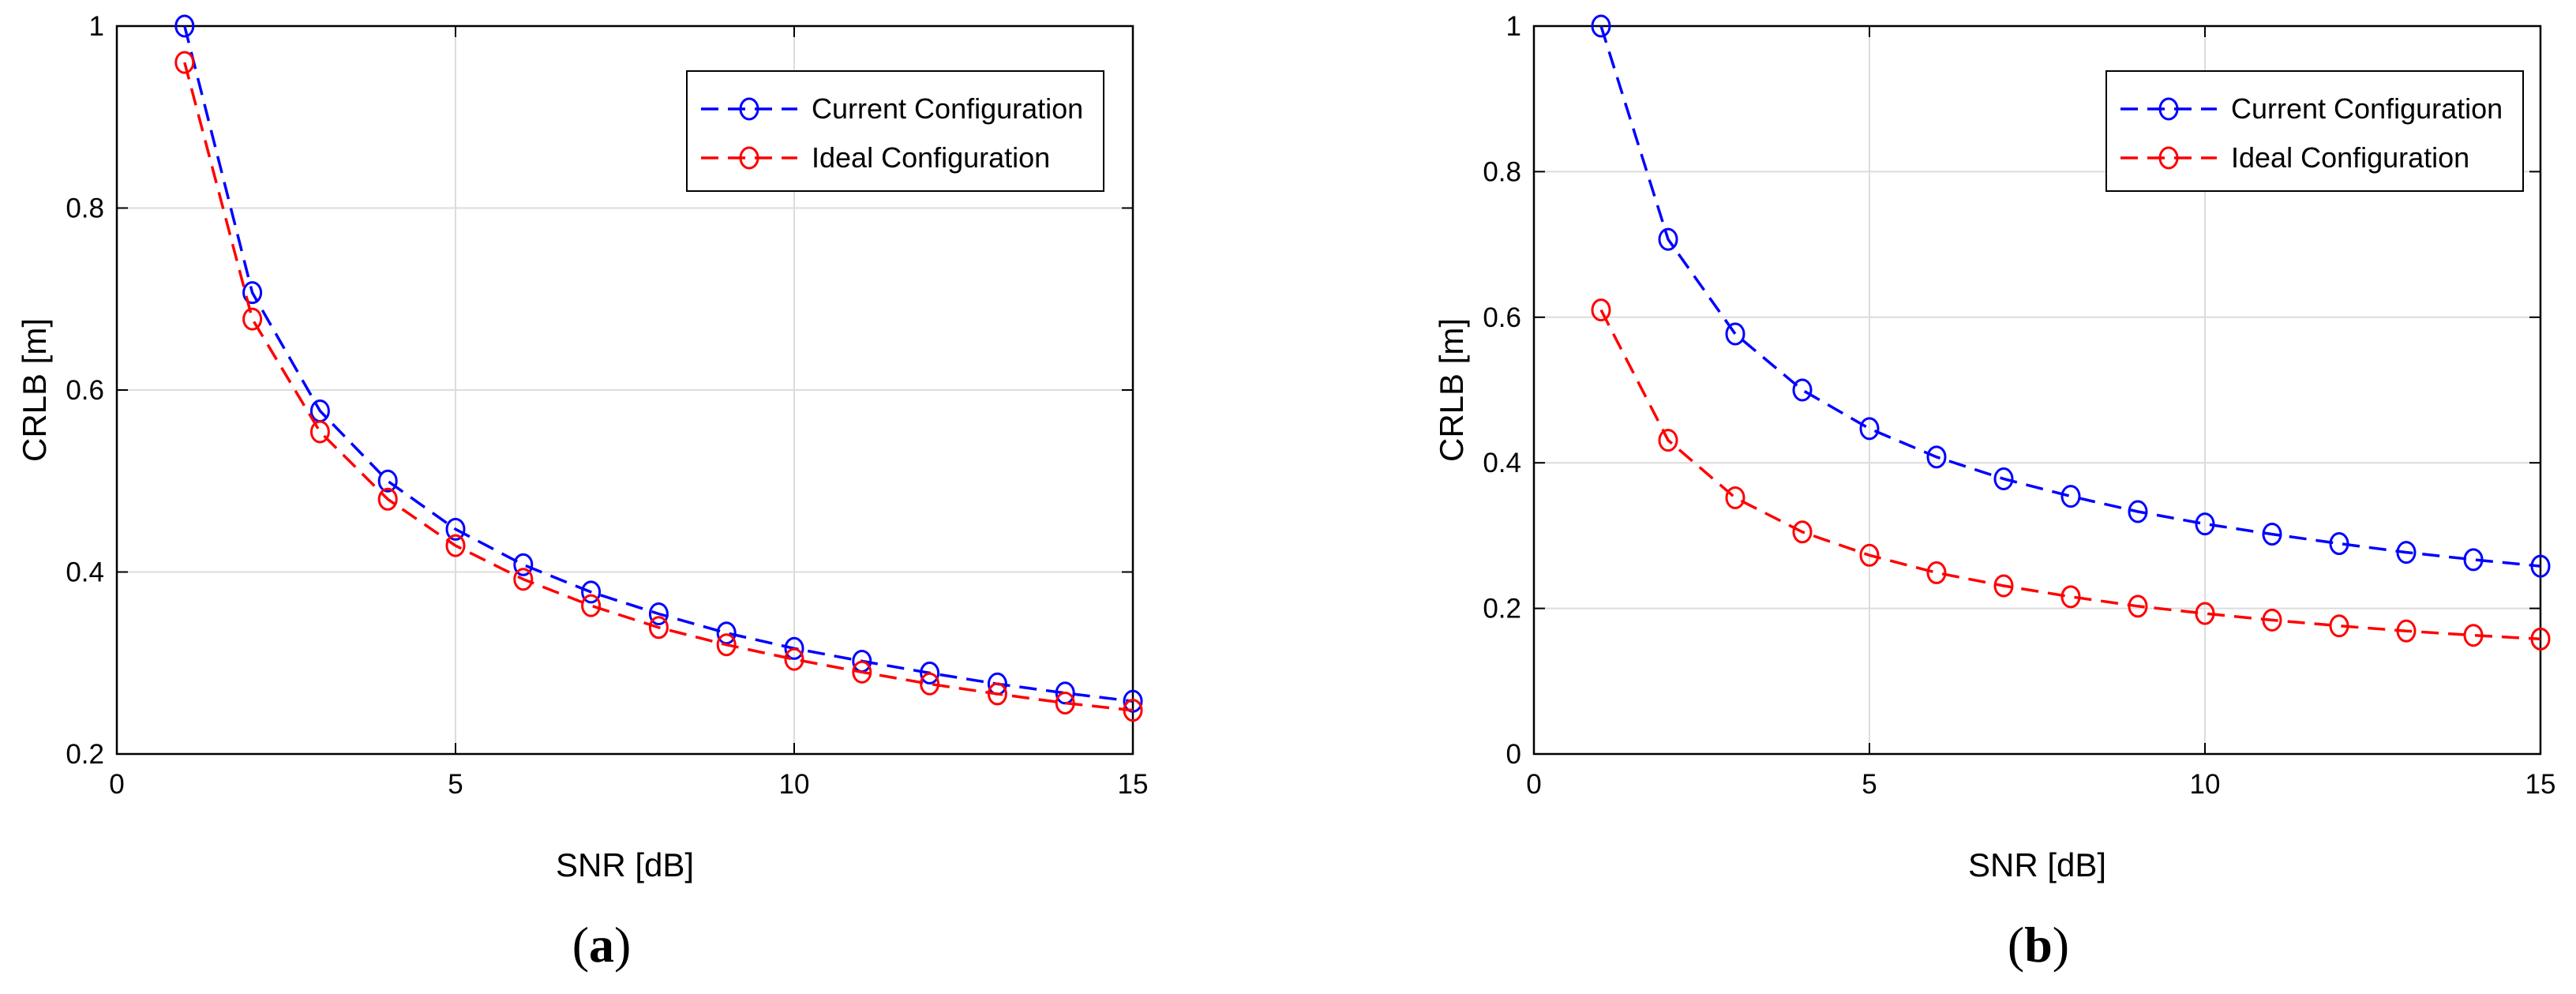  I want to click on subfigure-caption: (b), so click(2038, 945).